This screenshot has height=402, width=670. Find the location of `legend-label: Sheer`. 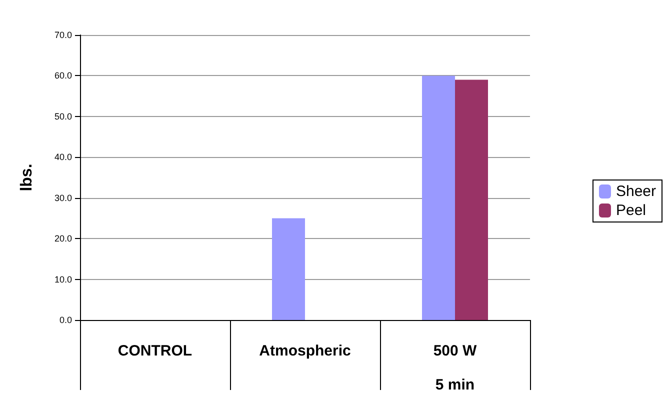

legend-label: Sheer is located at coordinates (636, 191).